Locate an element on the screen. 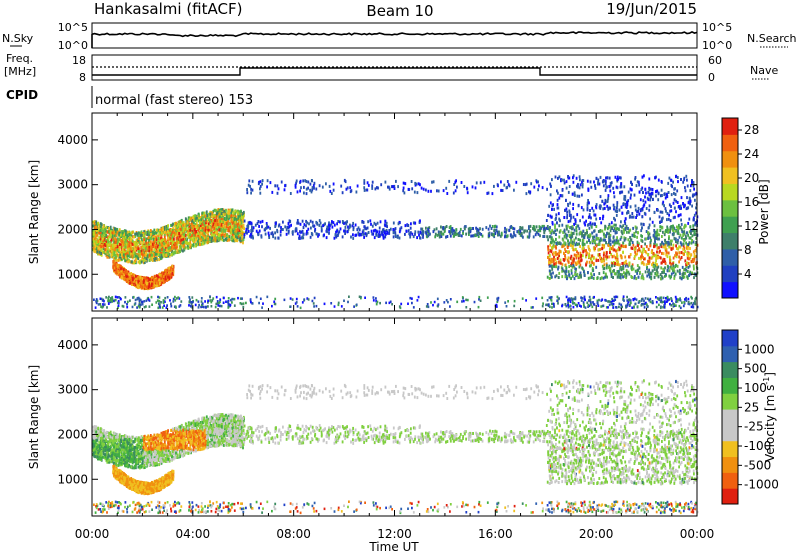  cpid-mode: normal (fast stereo) 153 is located at coordinates (174, 100).